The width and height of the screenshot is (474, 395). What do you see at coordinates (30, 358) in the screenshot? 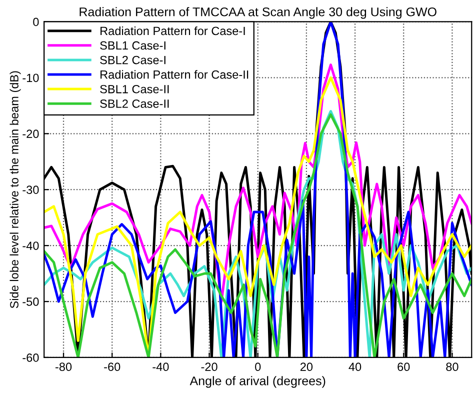
I see `y-tick-label: -60` at bounding box center [30, 358].